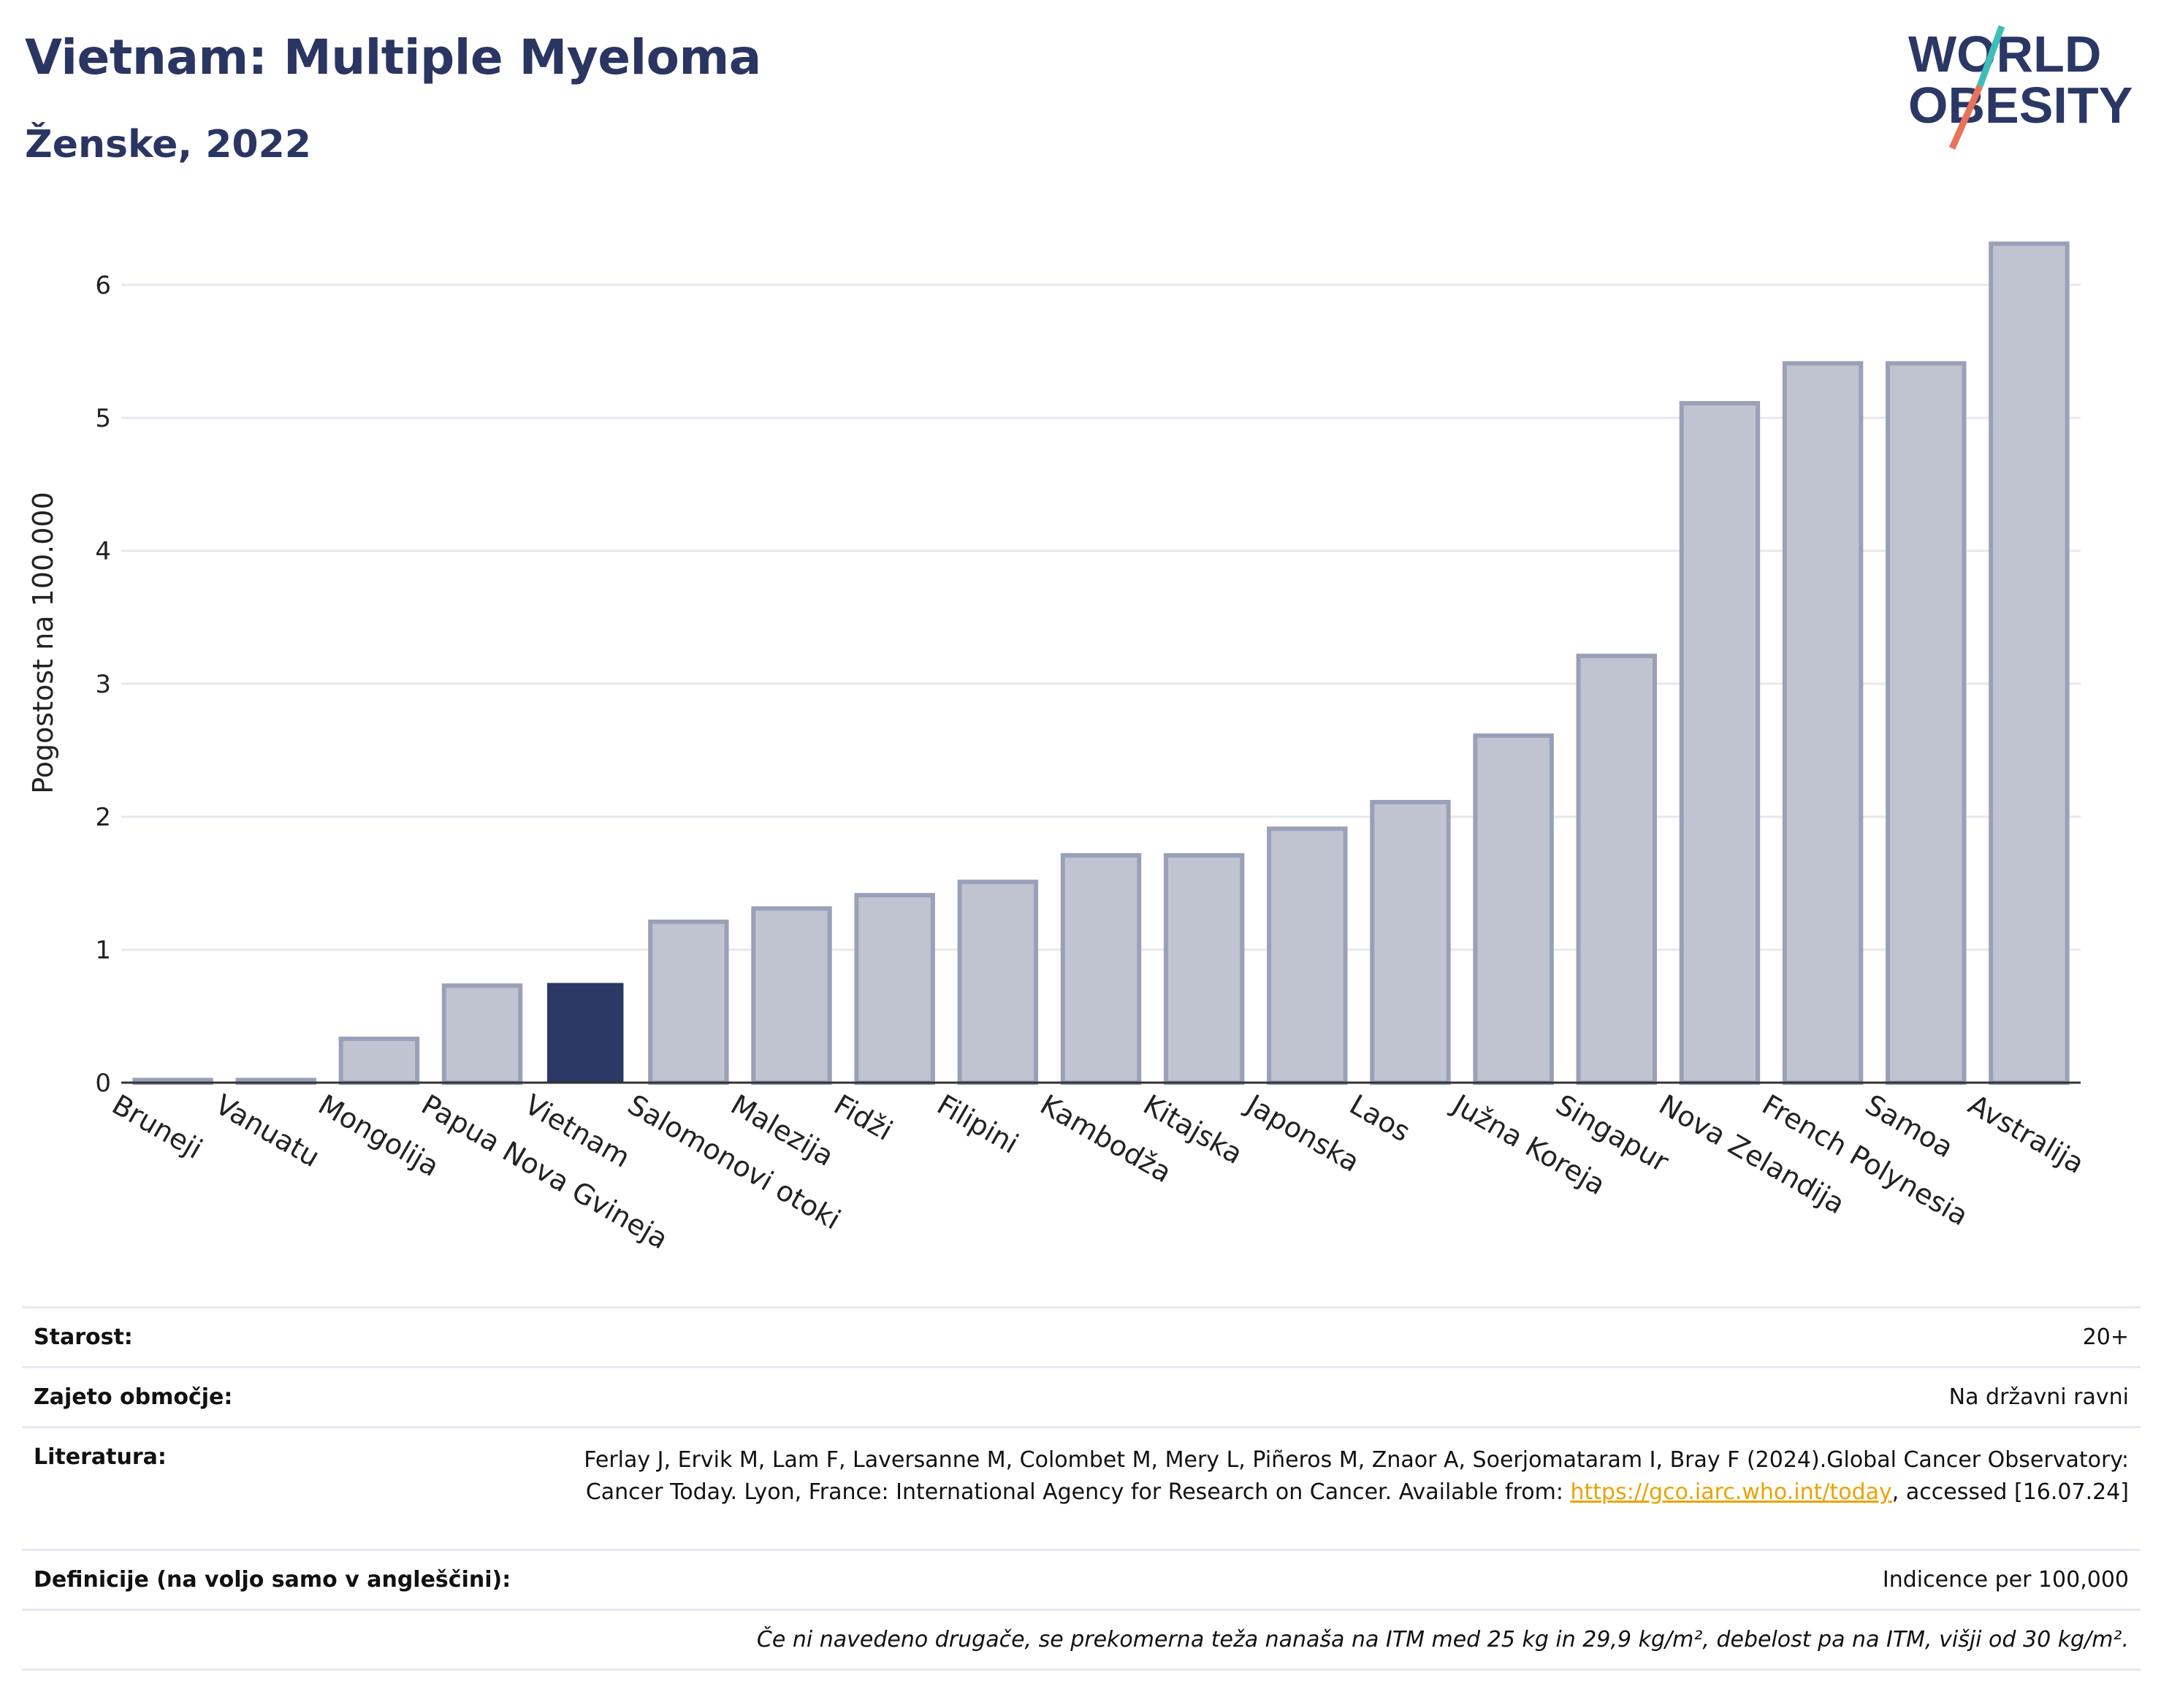  I want to click on page-subtitle: Ženske, 2022, so click(168, 145).